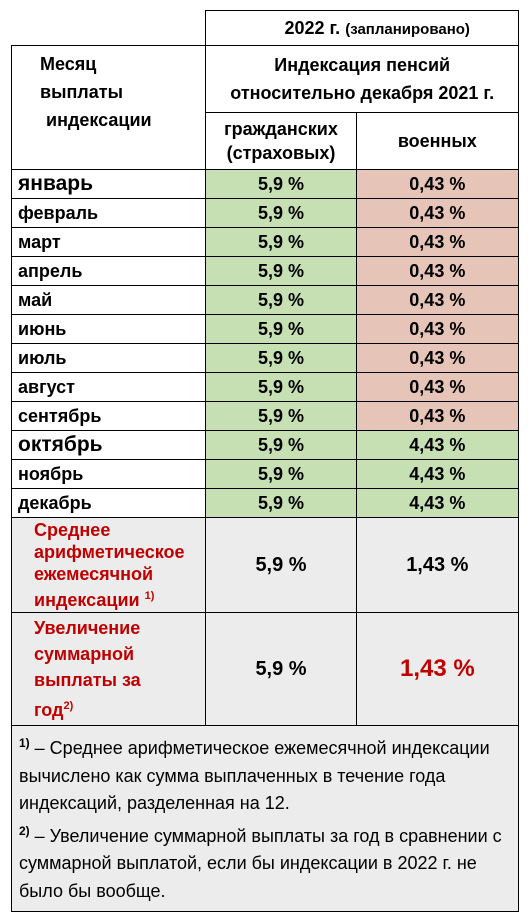 Image resolution: width=530 pixels, height=918 pixels. Describe the element at coordinates (108, 669) in the screenshot. I see `increase-label: Увеличение суммарной выплаты за год2)` at that location.